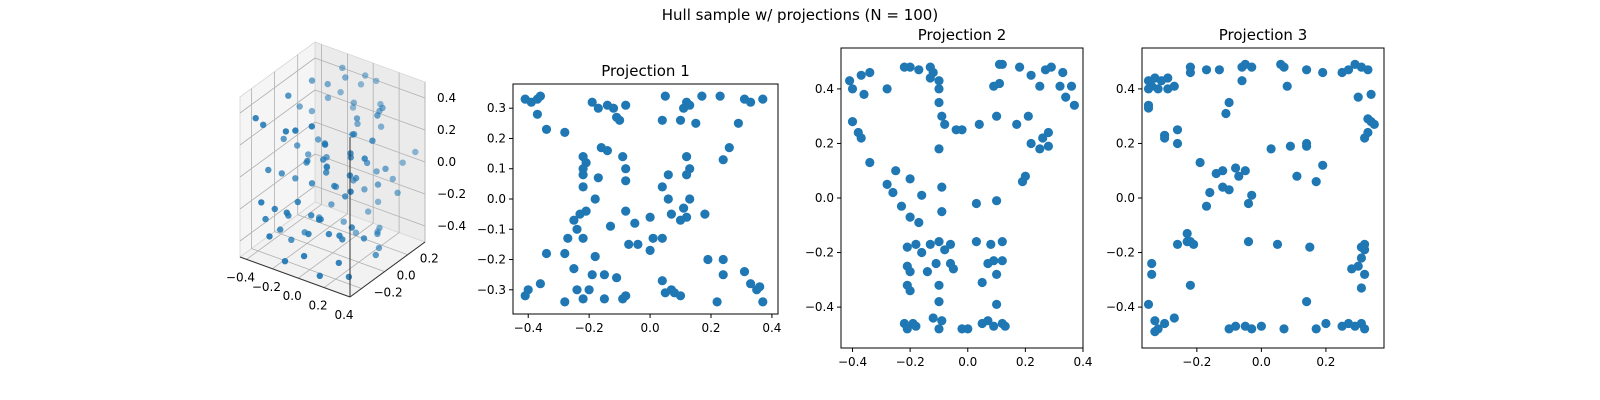  What do you see at coordinates (343, 315) in the screenshot?
I see `x-tick-label: 0.4` at bounding box center [343, 315].